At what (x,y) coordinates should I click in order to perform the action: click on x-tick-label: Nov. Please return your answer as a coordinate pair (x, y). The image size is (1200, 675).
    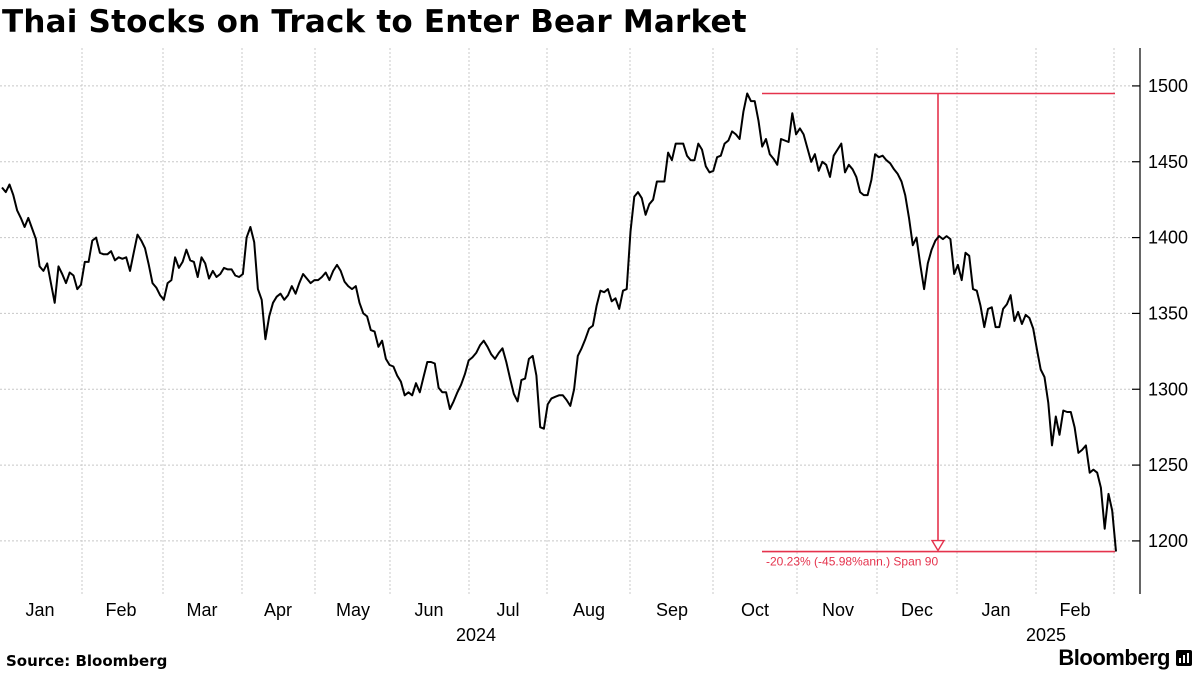
    Looking at the image, I should click on (838, 610).